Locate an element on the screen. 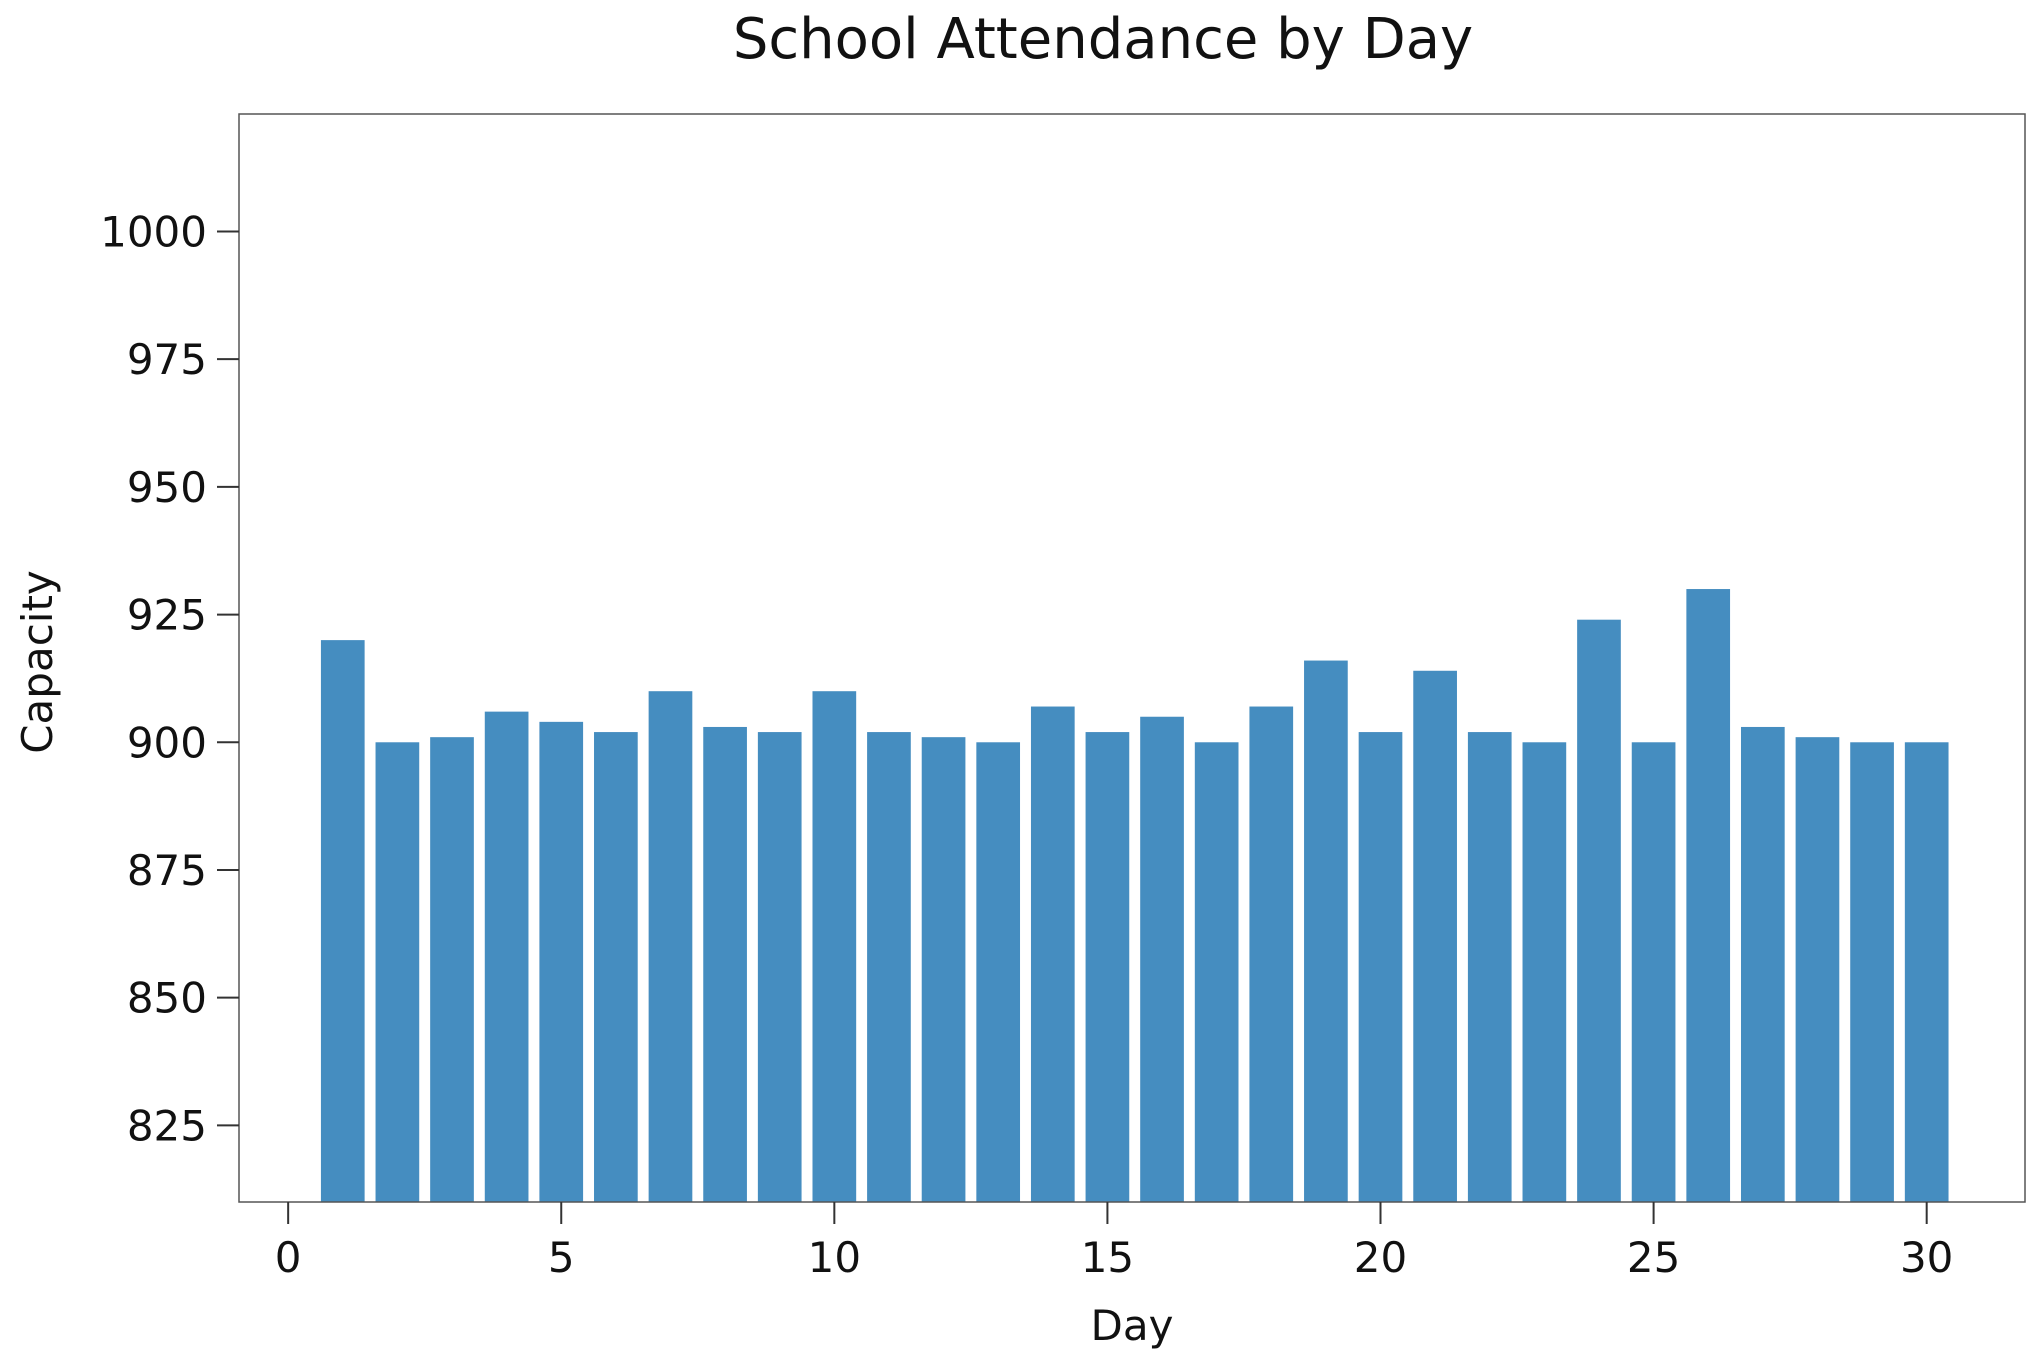 The width and height of the screenshot is (2038, 1365). y-tick-label: 850 is located at coordinates (167, 998).